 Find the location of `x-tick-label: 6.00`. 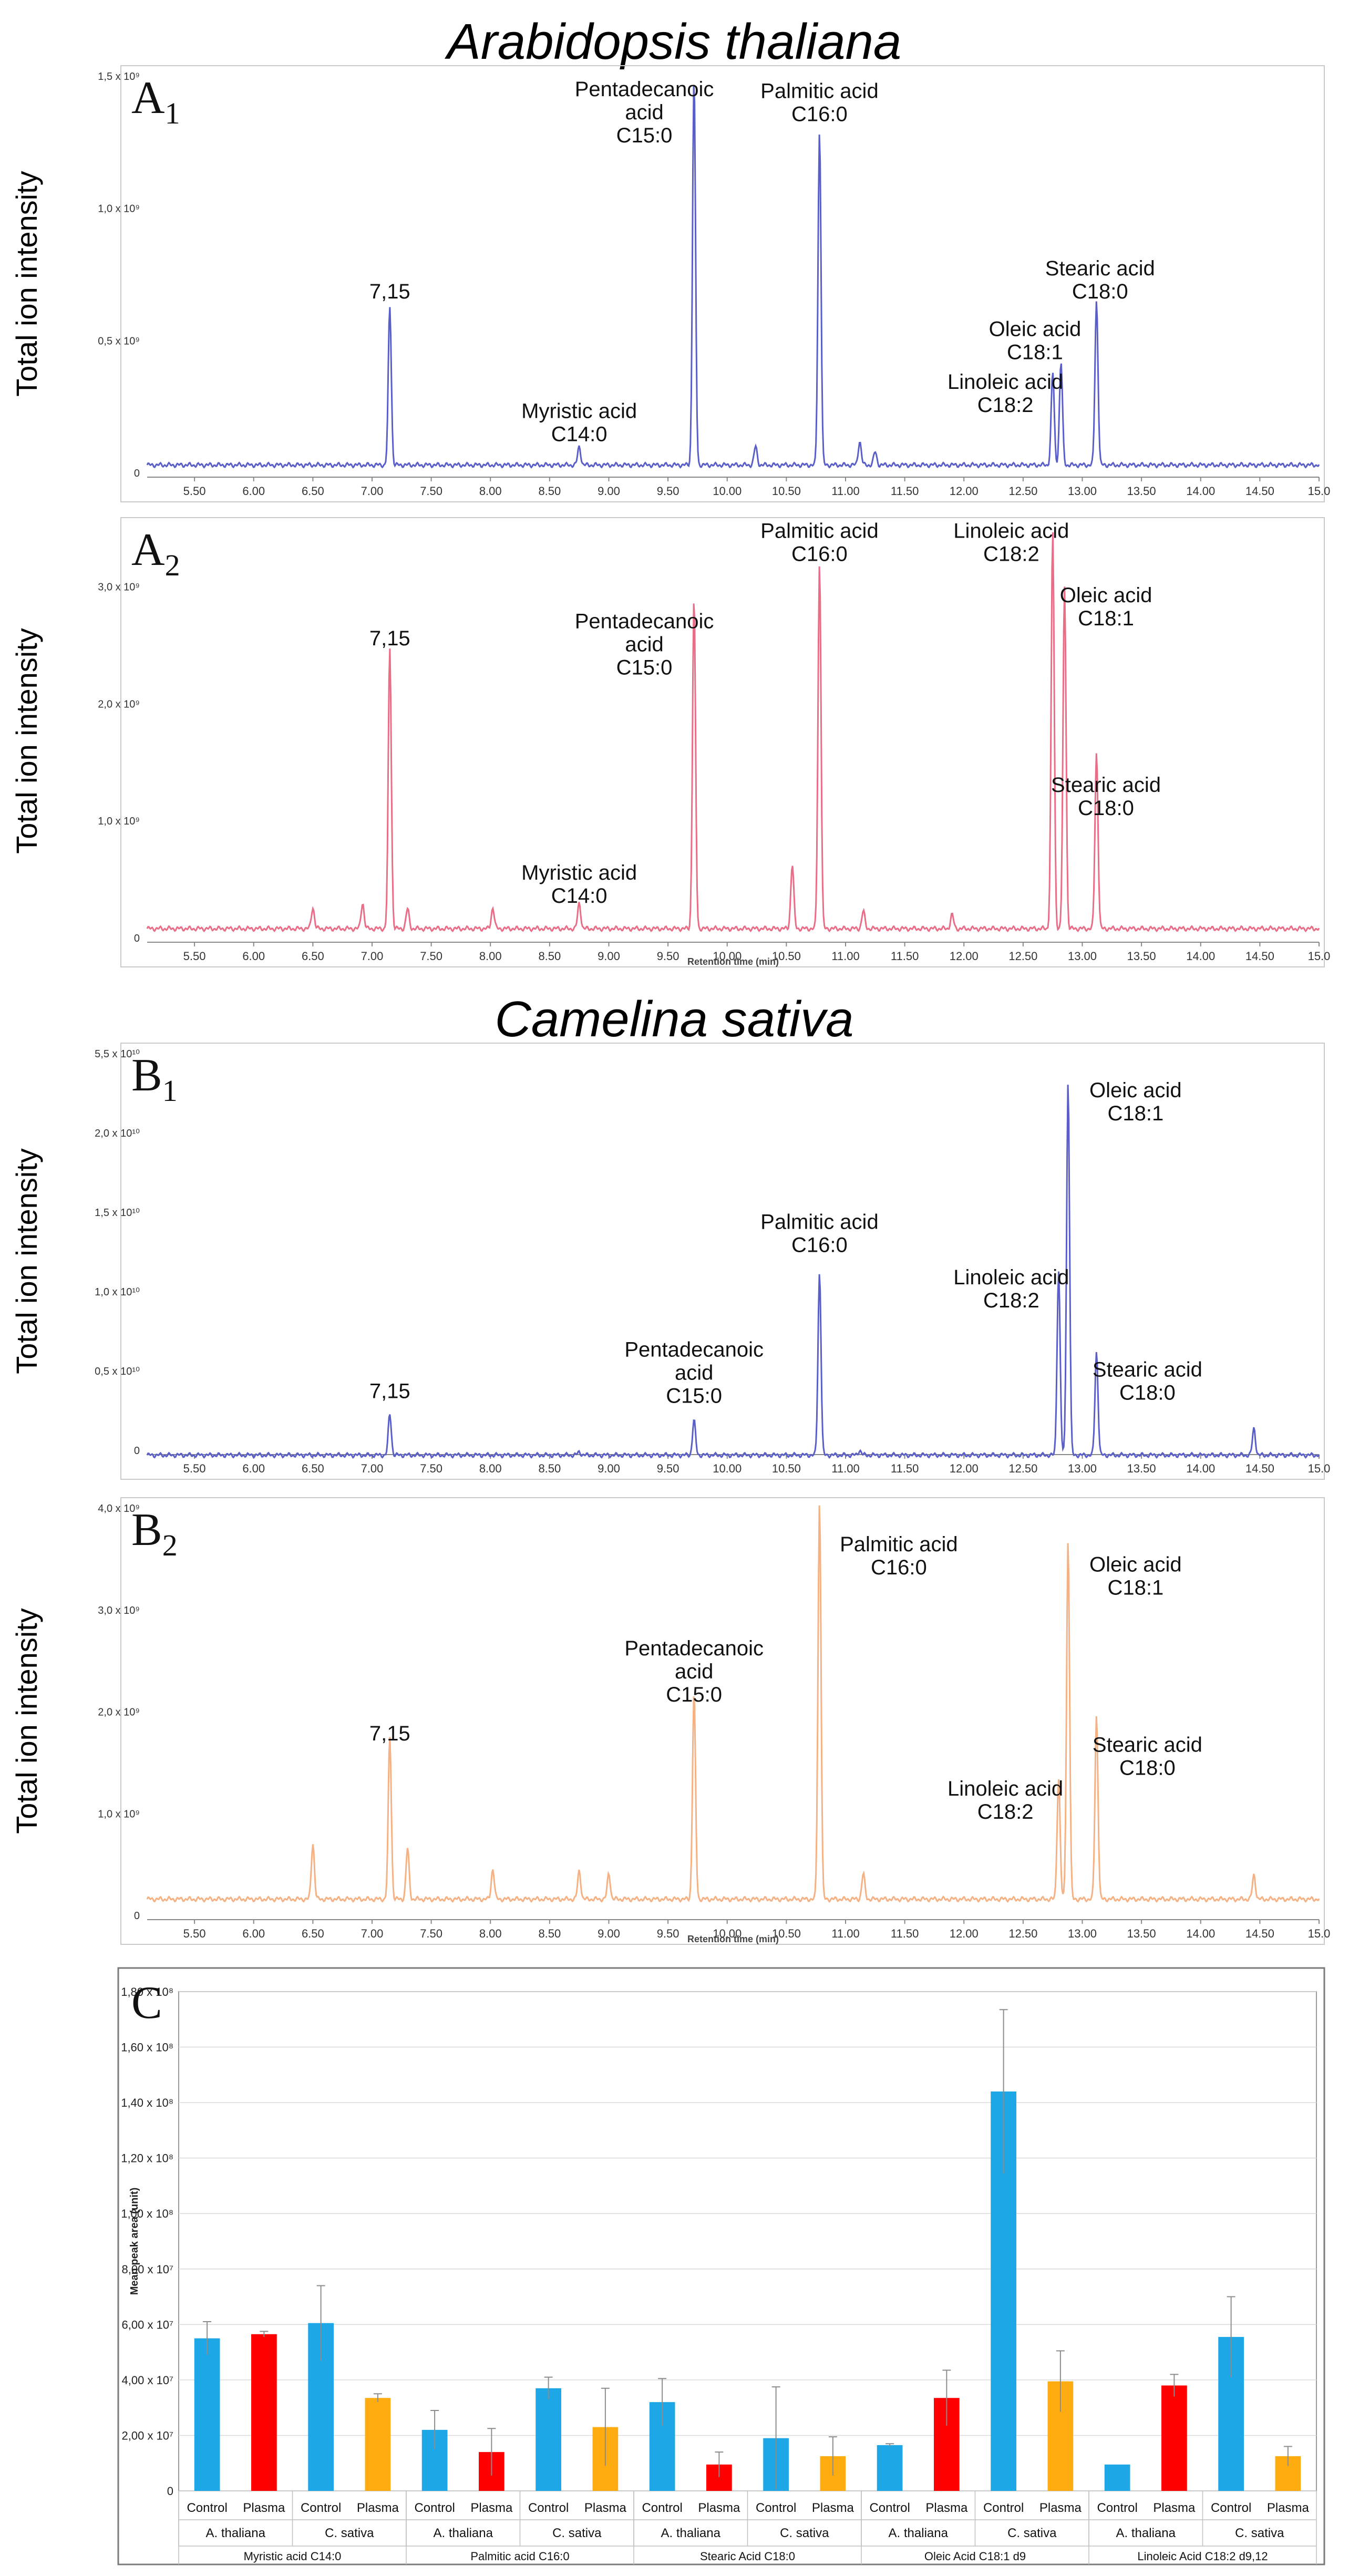

x-tick-label: 6.00 is located at coordinates (253, 956).